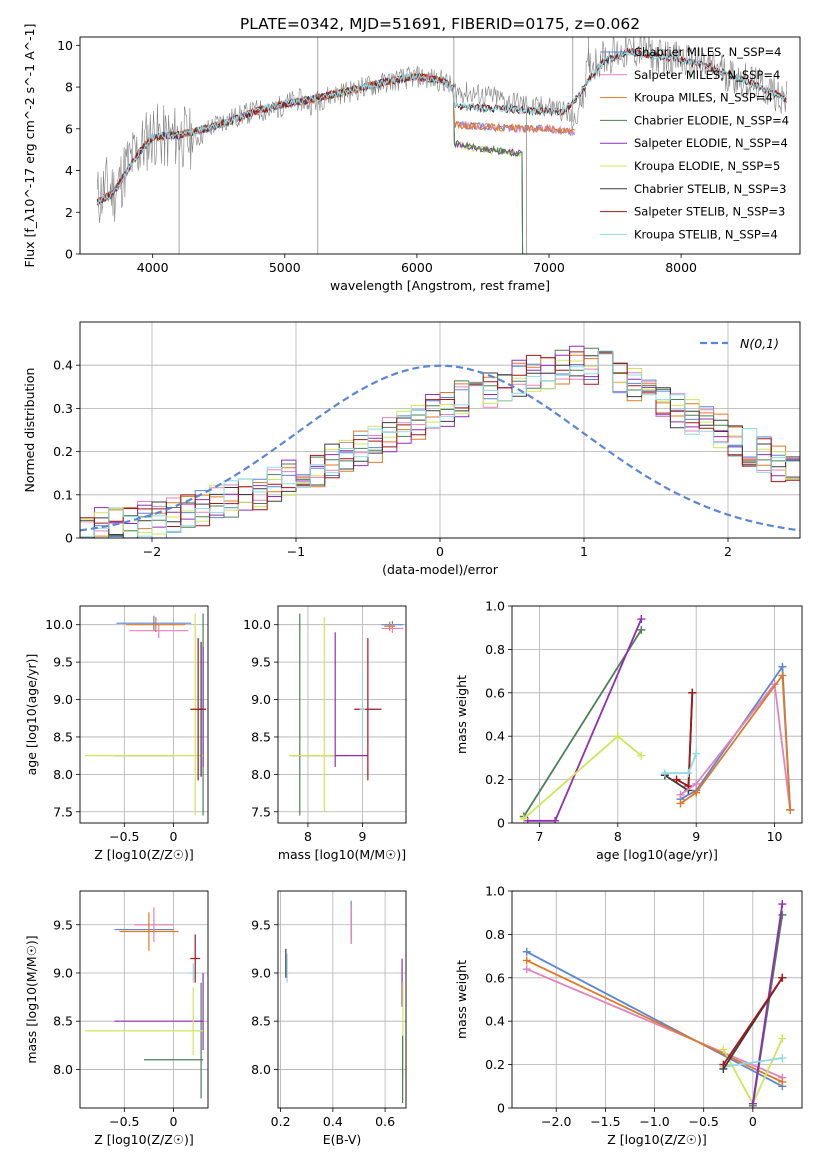  Describe the element at coordinates (69, 87) in the screenshot. I see `y-tick-label: 8` at that location.